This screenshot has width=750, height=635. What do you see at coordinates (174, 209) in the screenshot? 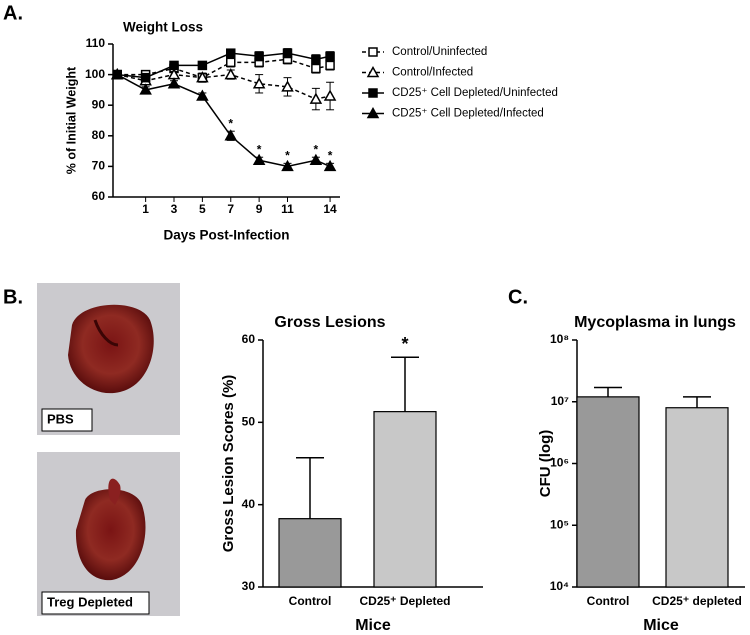
I see `x-tick-label: 3` at bounding box center [174, 209].